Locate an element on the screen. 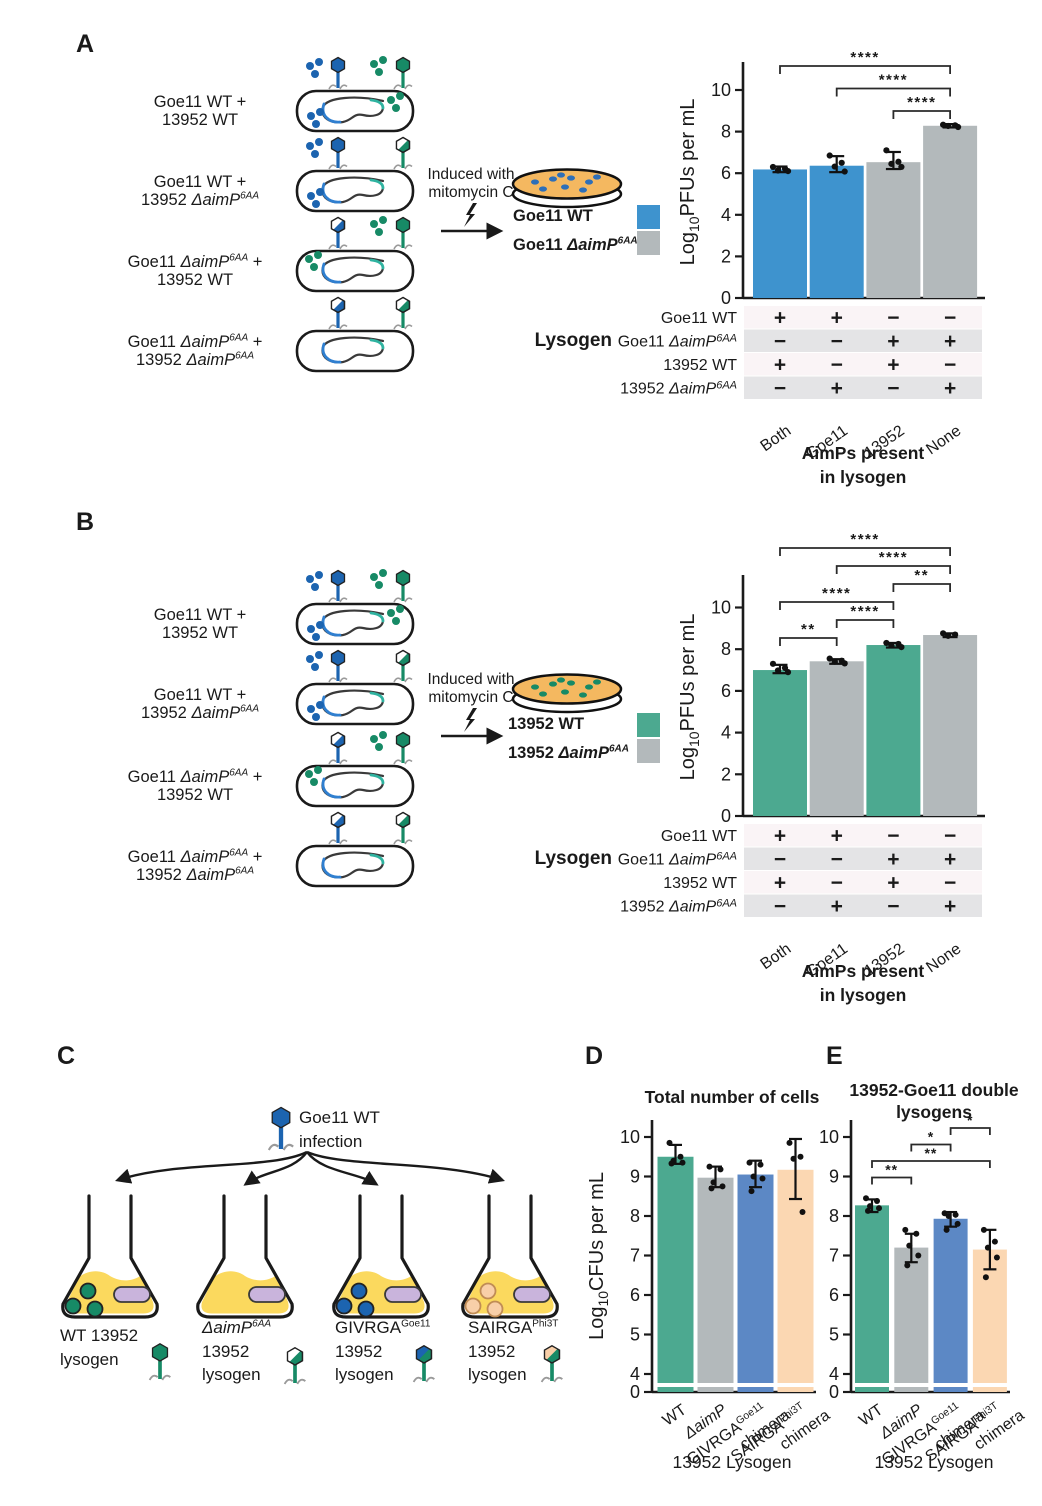 This screenshot has height=1506, width=1042. svg-text: 13952-Goe11 double is located at coordinates (934, 1090).